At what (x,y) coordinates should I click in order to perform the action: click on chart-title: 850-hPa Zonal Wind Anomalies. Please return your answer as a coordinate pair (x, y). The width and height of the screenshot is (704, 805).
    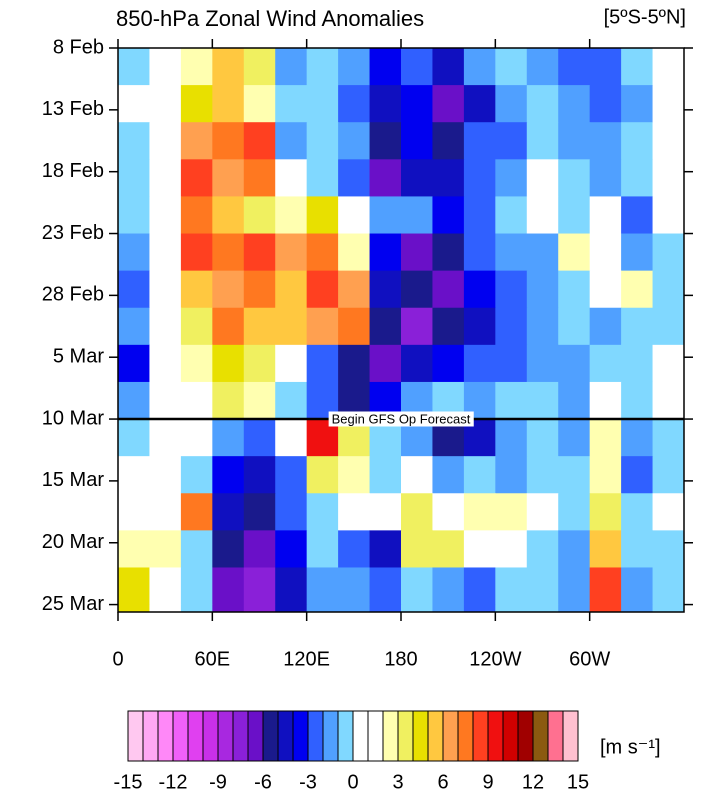
    Looking at the image, I should click on (270, 18).